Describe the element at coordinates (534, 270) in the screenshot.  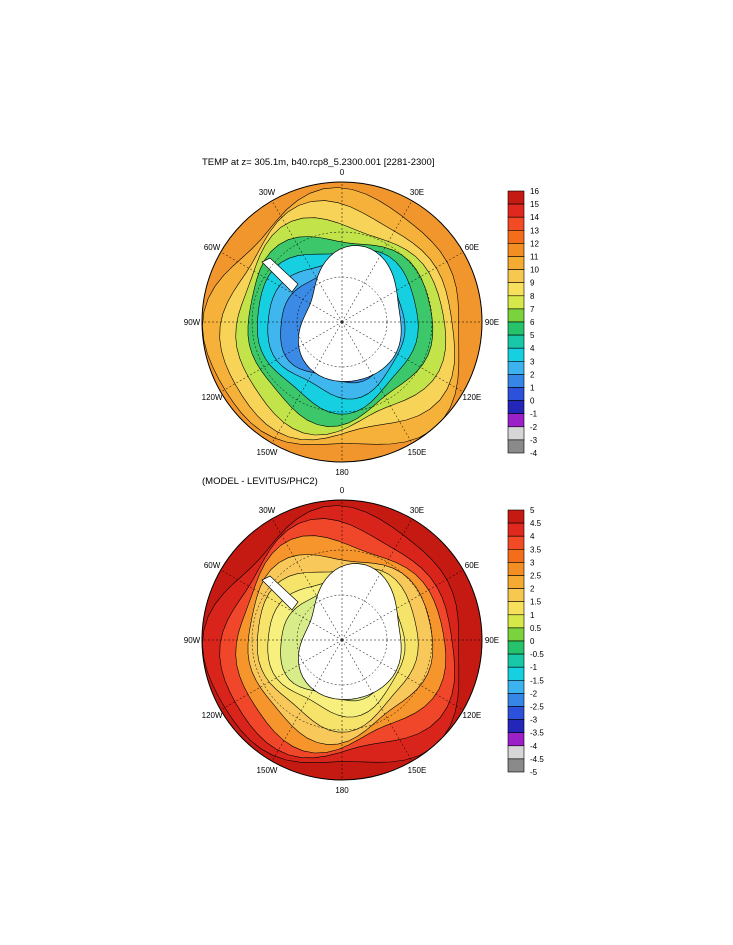
I see `colorbar-label: 10` at that location.